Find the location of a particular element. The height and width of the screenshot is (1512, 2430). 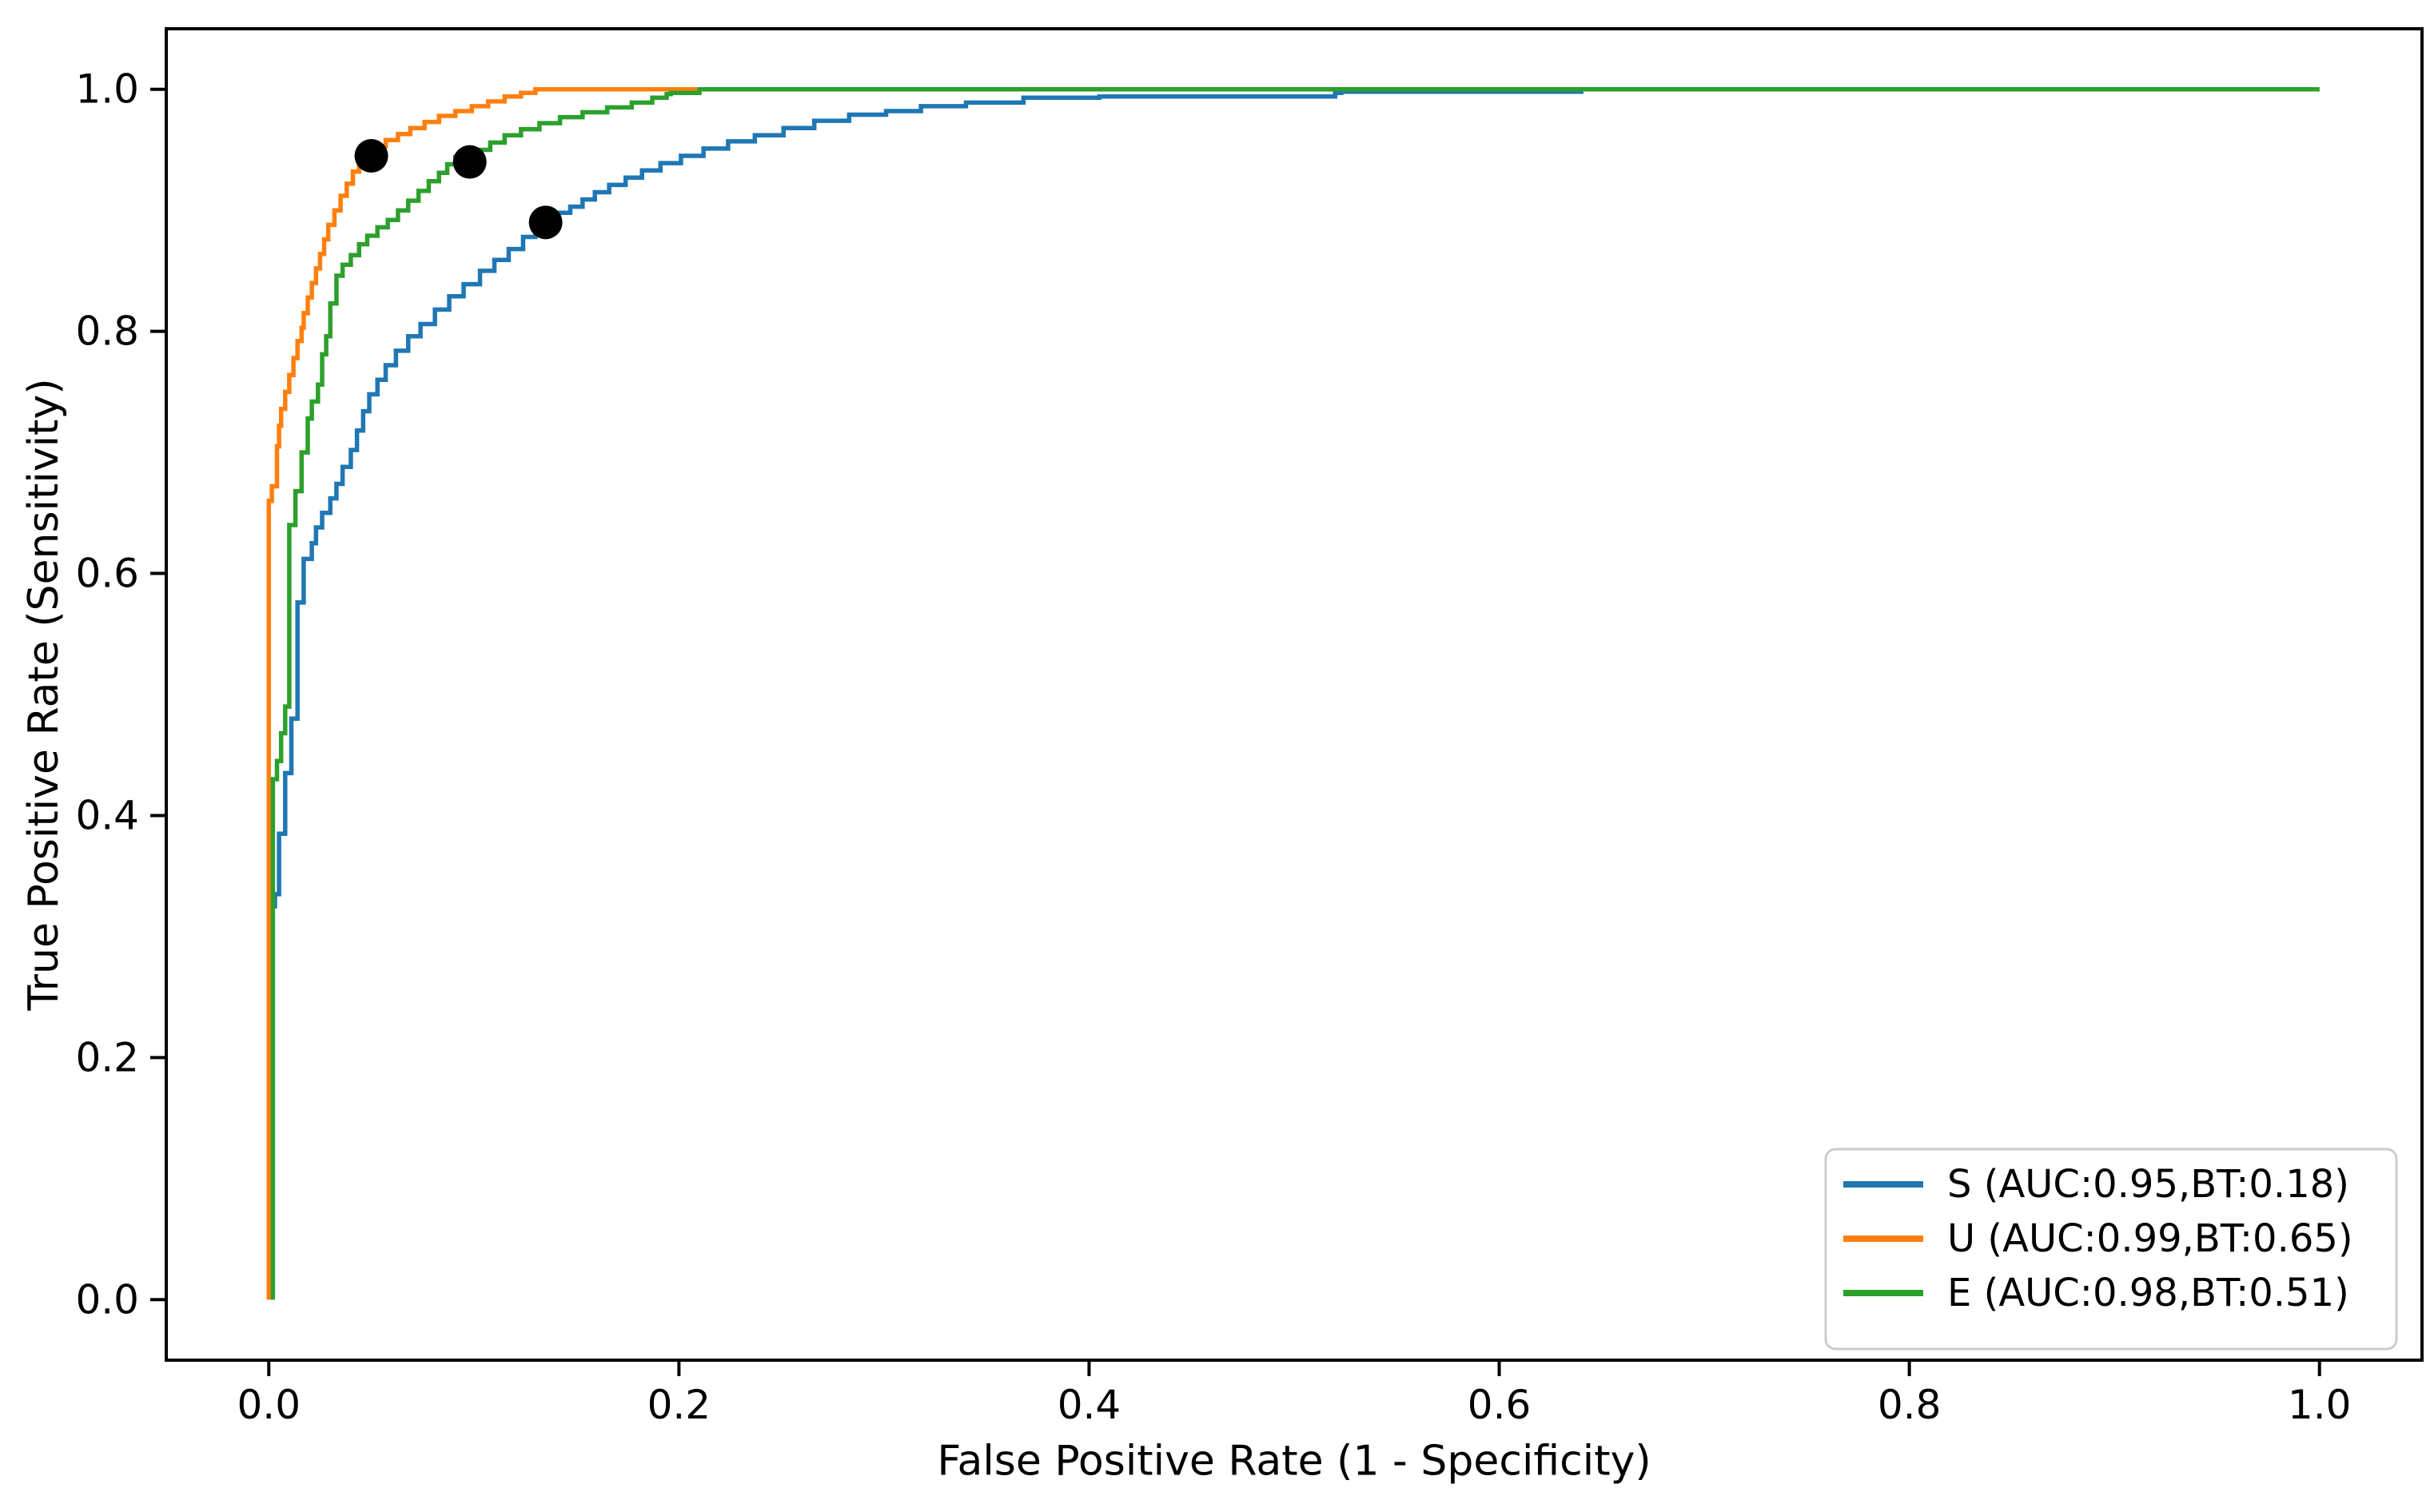

x-tick-label: 0.0 is located at coordinates (269, 1405).